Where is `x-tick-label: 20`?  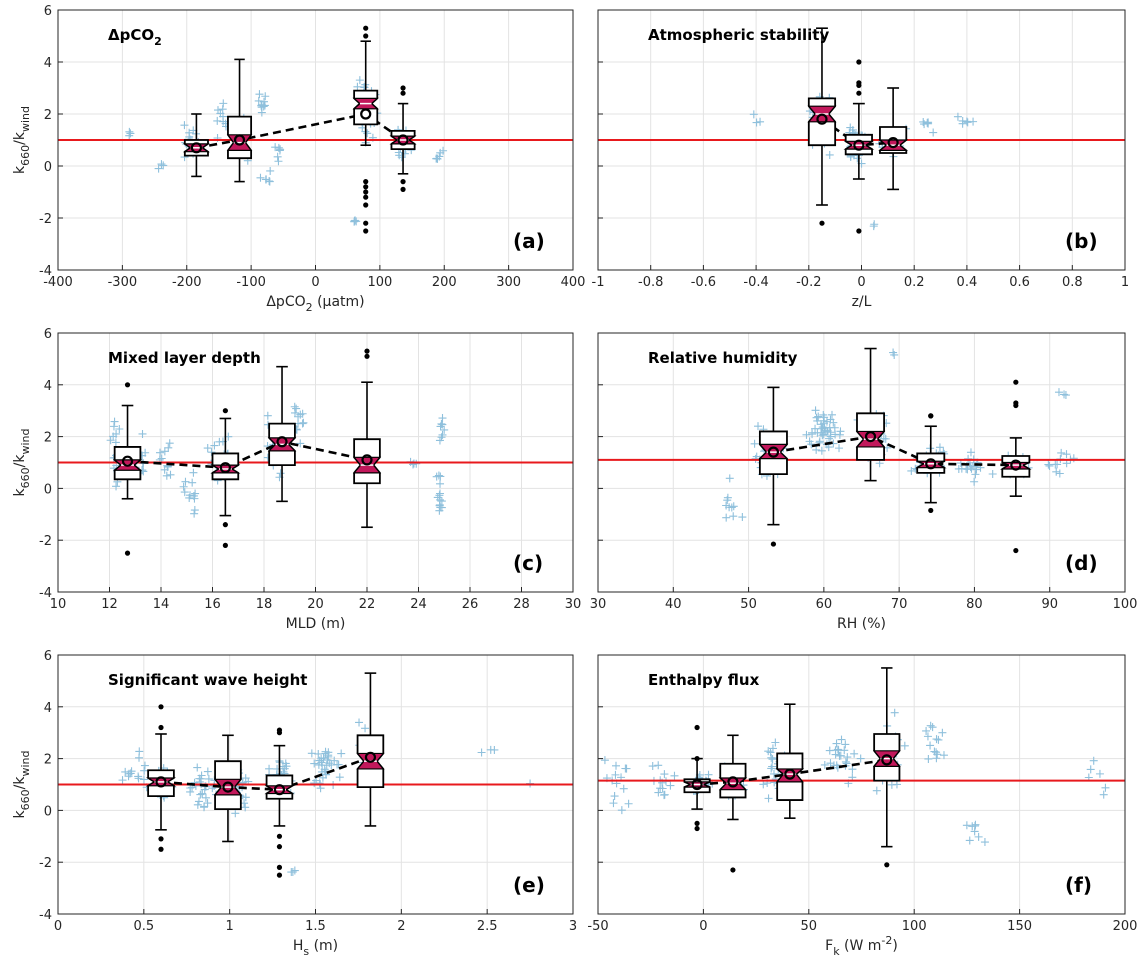 x-tick-label: 20 is located at coordinates (315, 604).